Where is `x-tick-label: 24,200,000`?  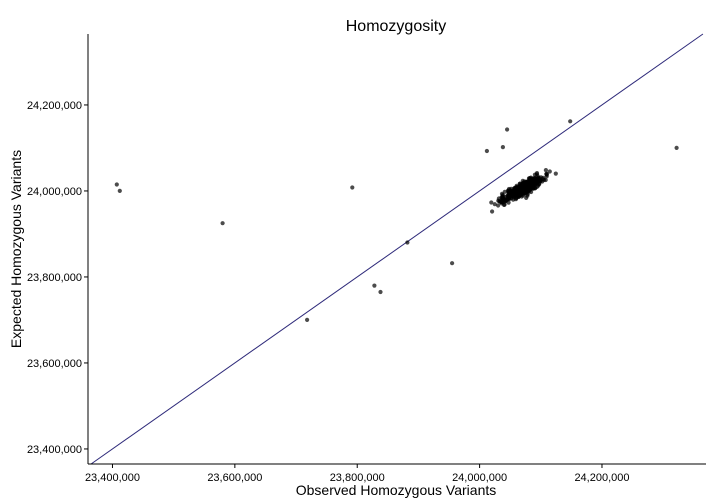
x-tick-label: 24,200,000 is located at coordinates (601, 478).